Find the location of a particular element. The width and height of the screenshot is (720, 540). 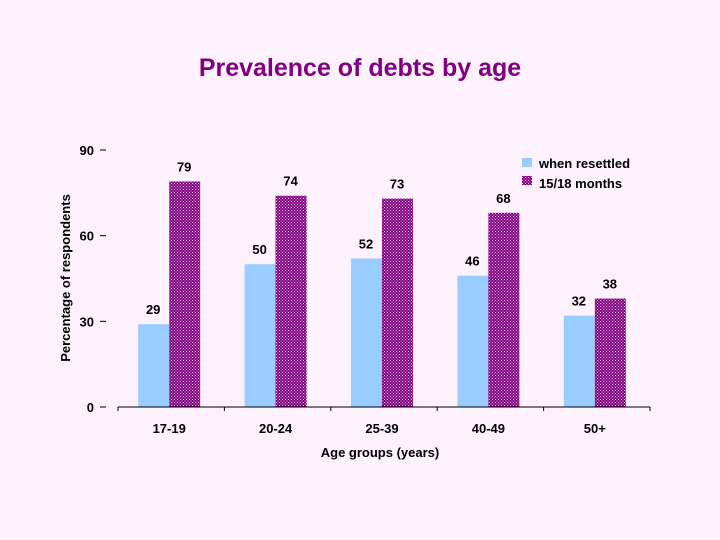

bar-15-18-months-50+ is located at coordinates (610, 352).